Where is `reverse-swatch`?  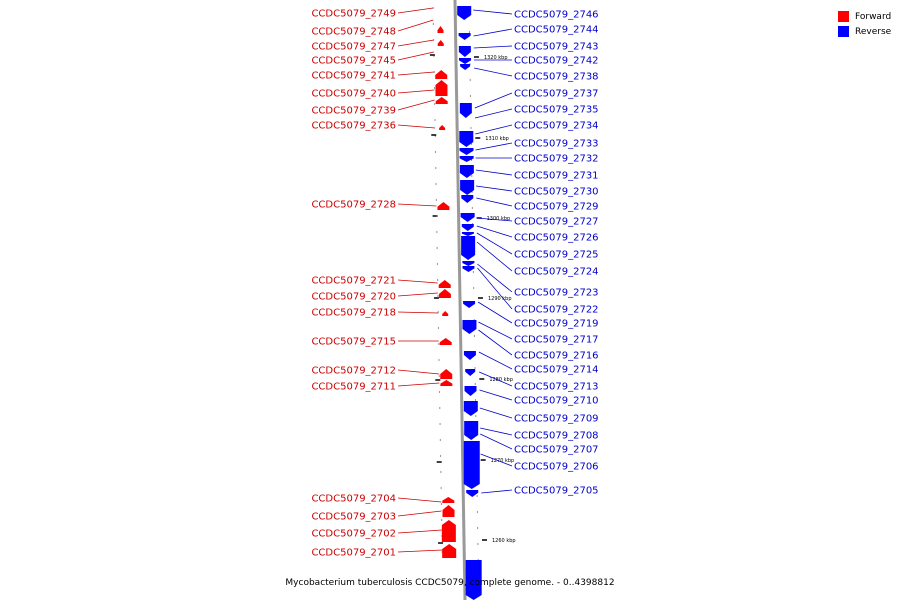 reverse-swatch is located at coordinates (843, 31).